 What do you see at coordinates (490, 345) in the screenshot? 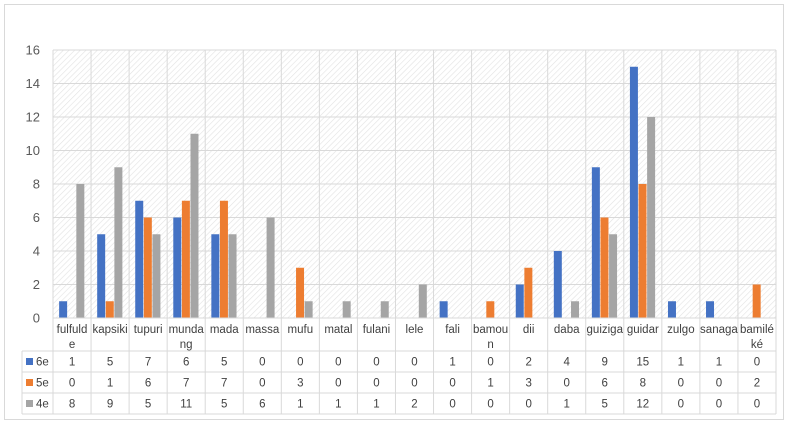
I see `category-label: n` at bounding box center [490, 345].